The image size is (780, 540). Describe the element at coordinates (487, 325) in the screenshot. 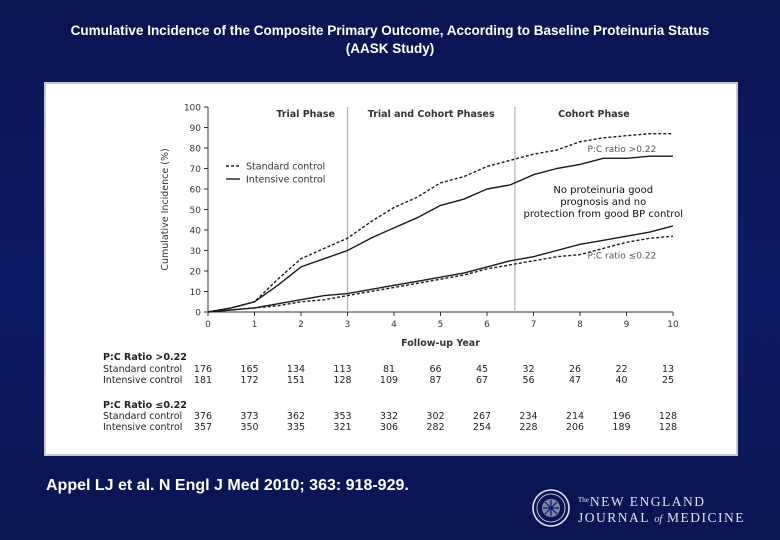

I see `x-tick-label: 6` at that location.